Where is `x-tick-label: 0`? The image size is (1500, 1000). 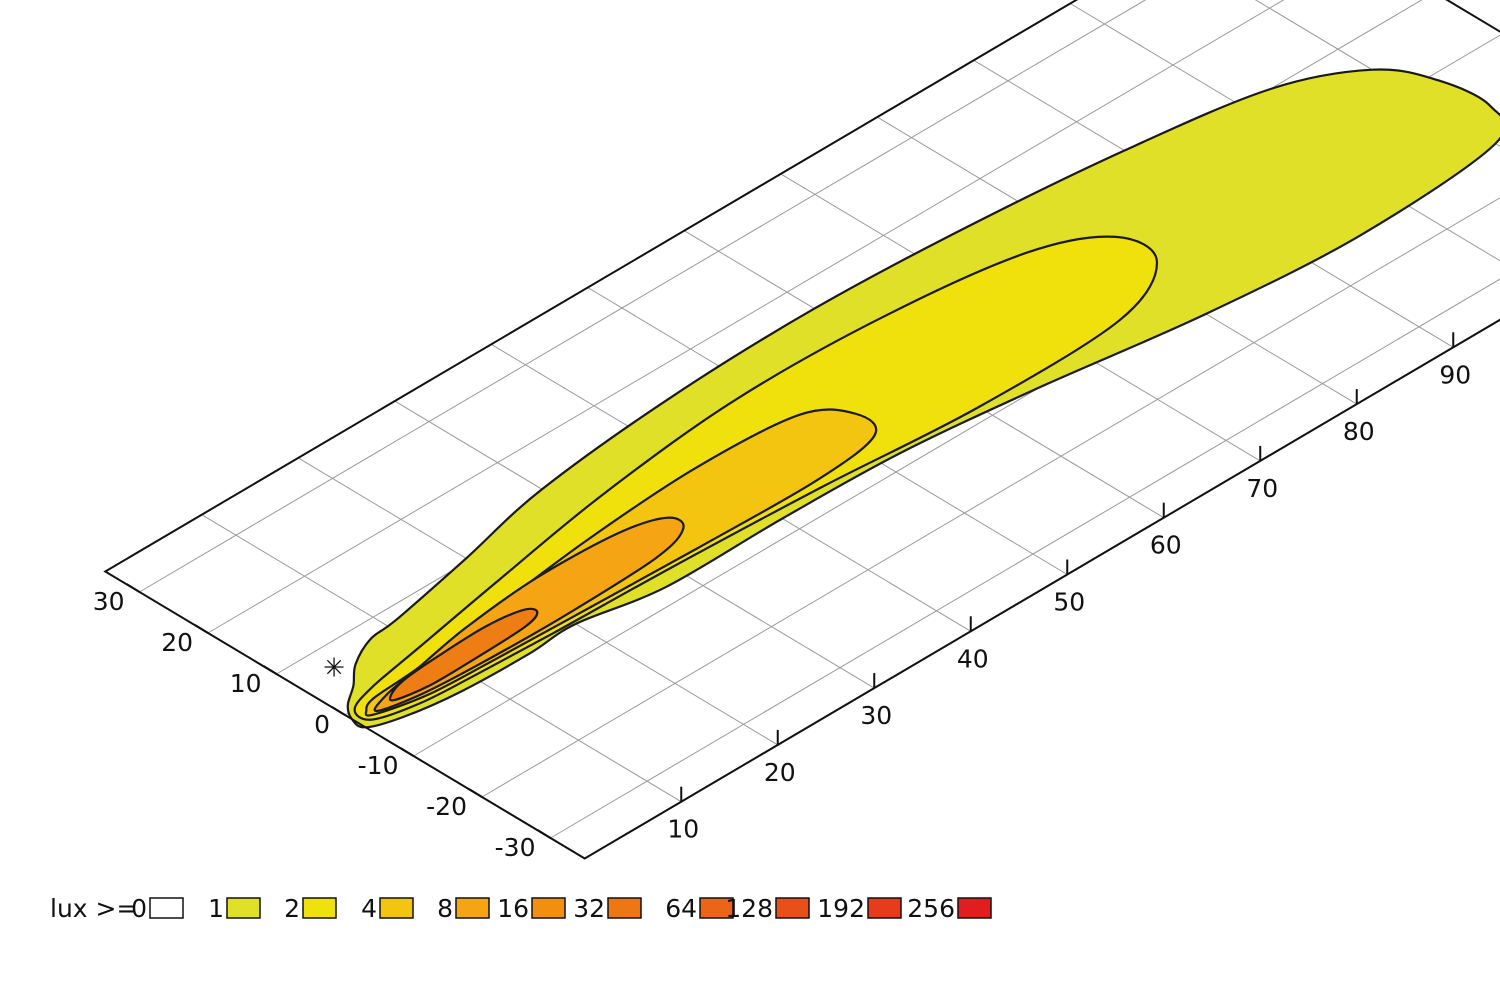
x-tick-label: 0 is located at coordinates (322, 724).